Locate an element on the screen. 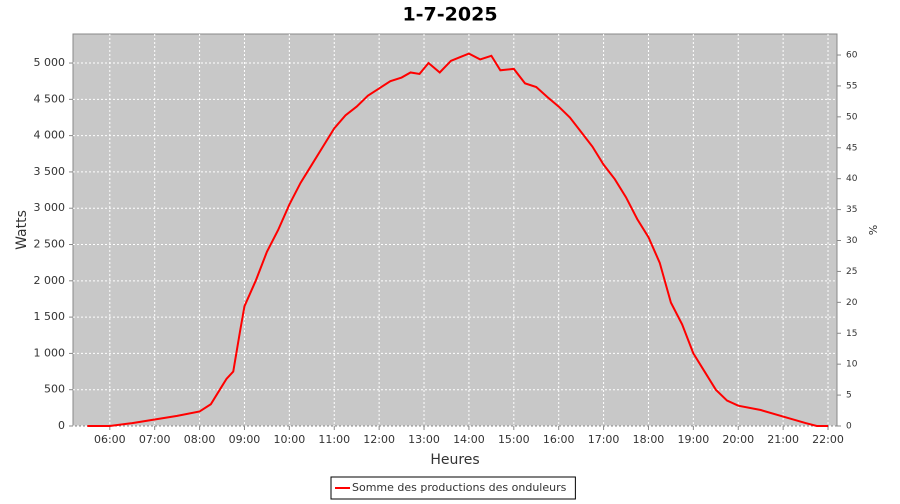 The image size is (900, 504). x-tick-label: 08:00 is located at coordinates (200, 439).